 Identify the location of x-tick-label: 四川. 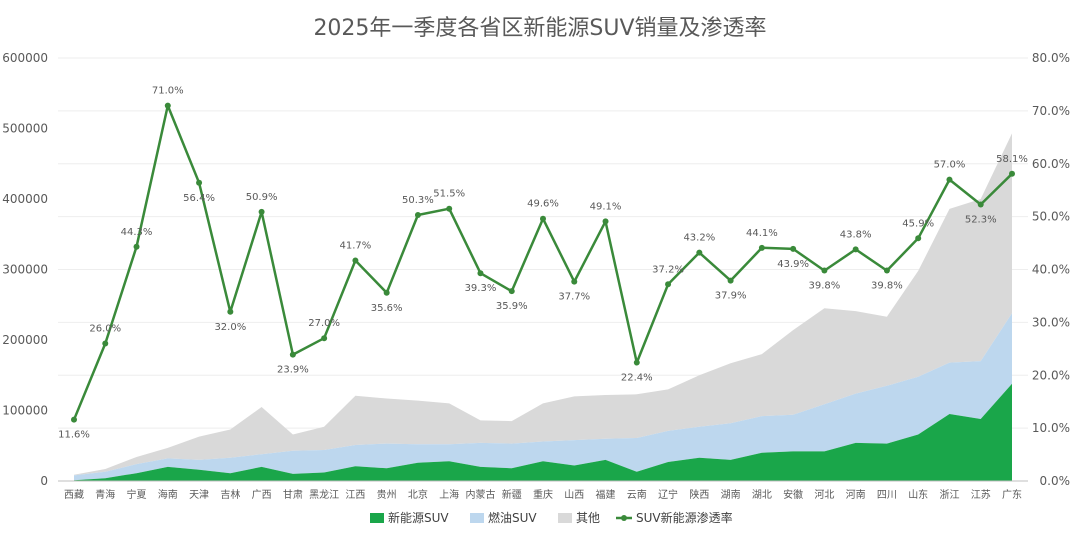
(887, 495).